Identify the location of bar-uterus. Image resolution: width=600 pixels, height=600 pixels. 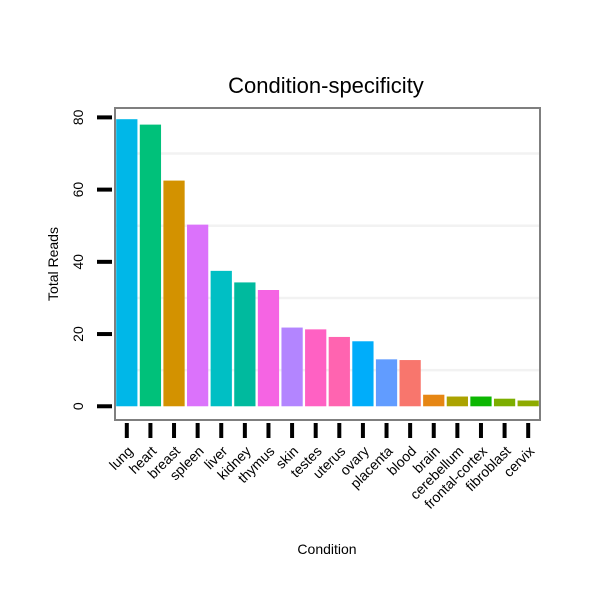
(339, 371).